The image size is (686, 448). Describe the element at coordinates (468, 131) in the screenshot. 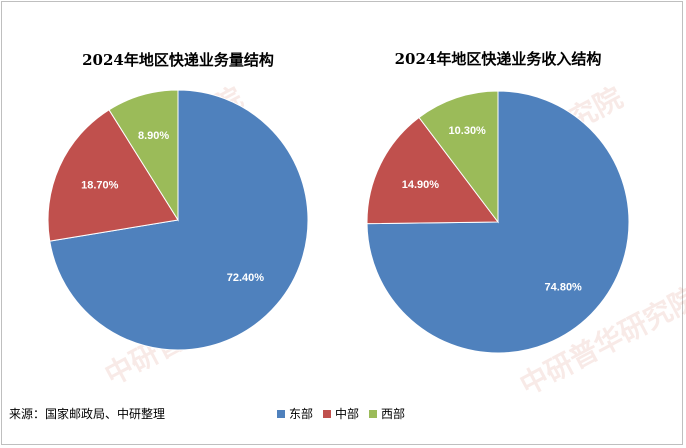

I see `pie-label-west-revenue: 10.30%` at that location.